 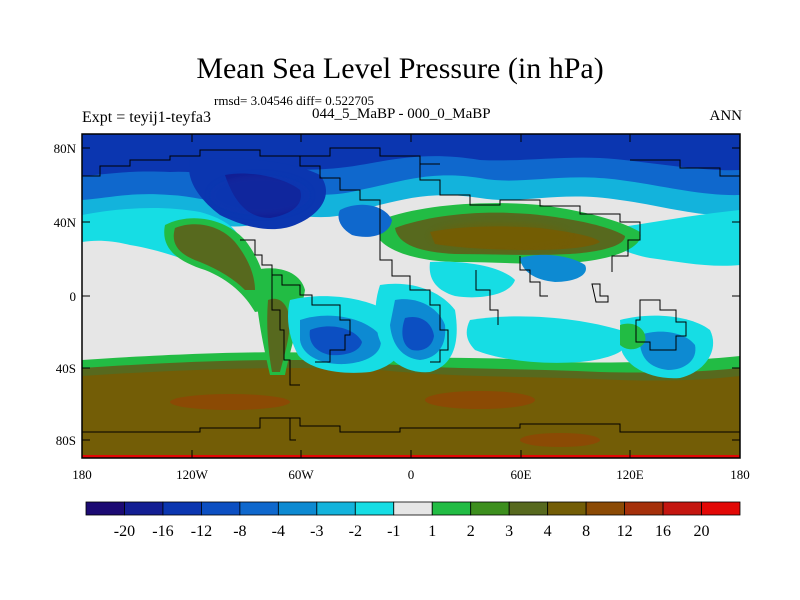 I want to click on lat-label-80n: 80N, so click(x=65, y=148).